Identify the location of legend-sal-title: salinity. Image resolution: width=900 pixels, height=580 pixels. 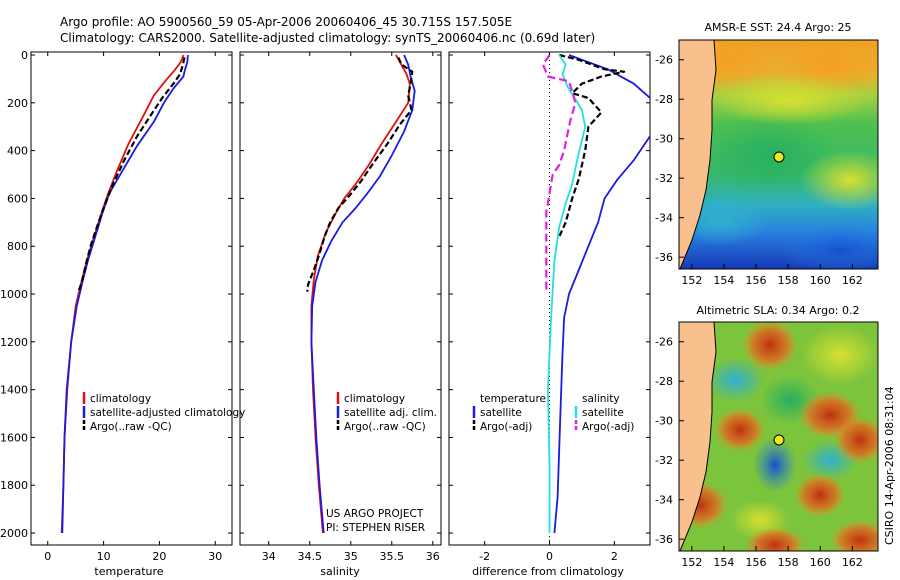
(601, 399).